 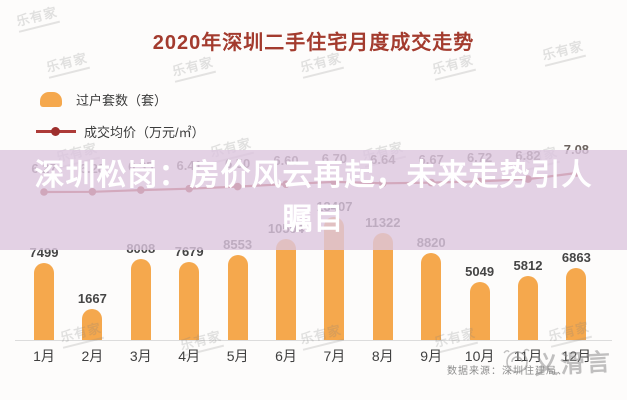 I want to click on headline-line-2: 瞩目, so click(x=313, y=219).